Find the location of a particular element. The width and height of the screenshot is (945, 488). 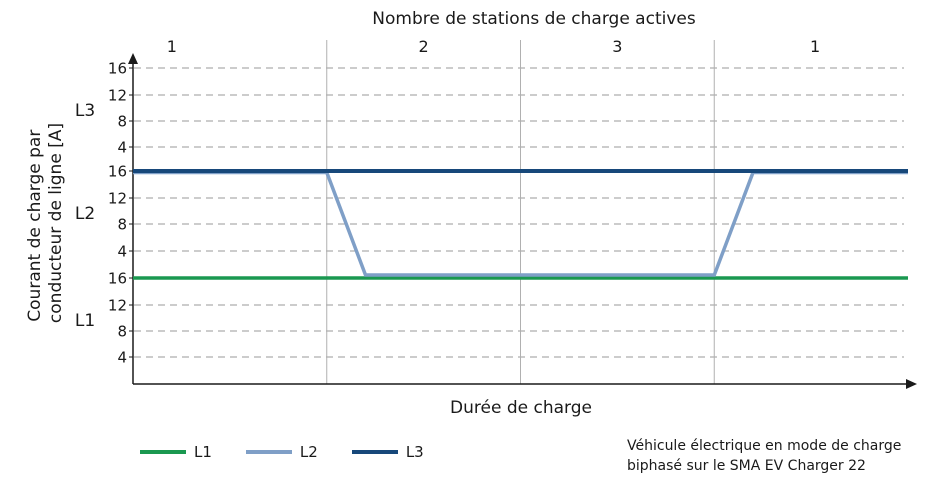

phase-band-labels: L3 L2 L1 is located at coordinates (85, 216).